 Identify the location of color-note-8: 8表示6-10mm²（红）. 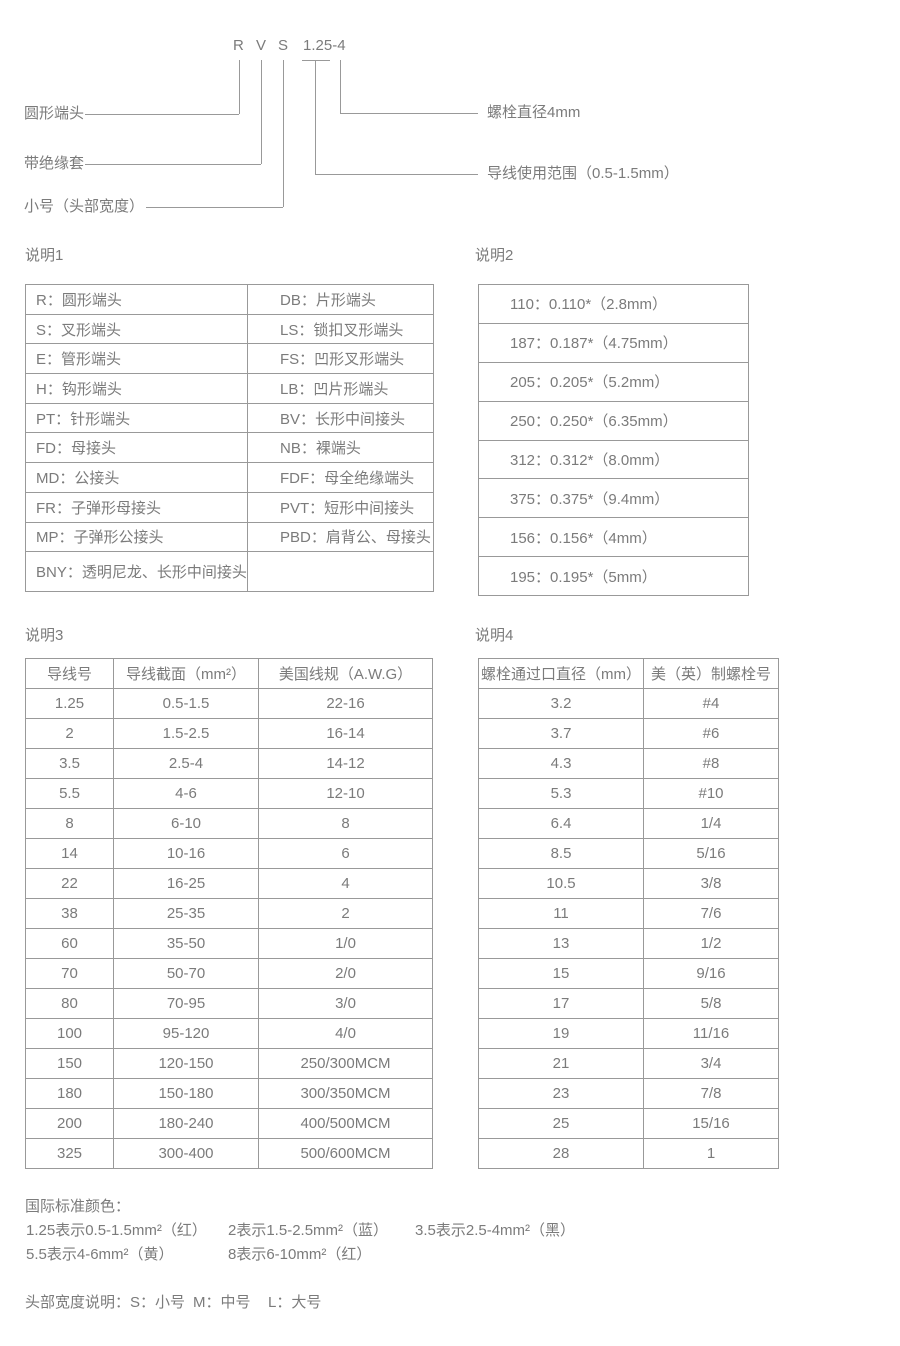
(300, 1254).